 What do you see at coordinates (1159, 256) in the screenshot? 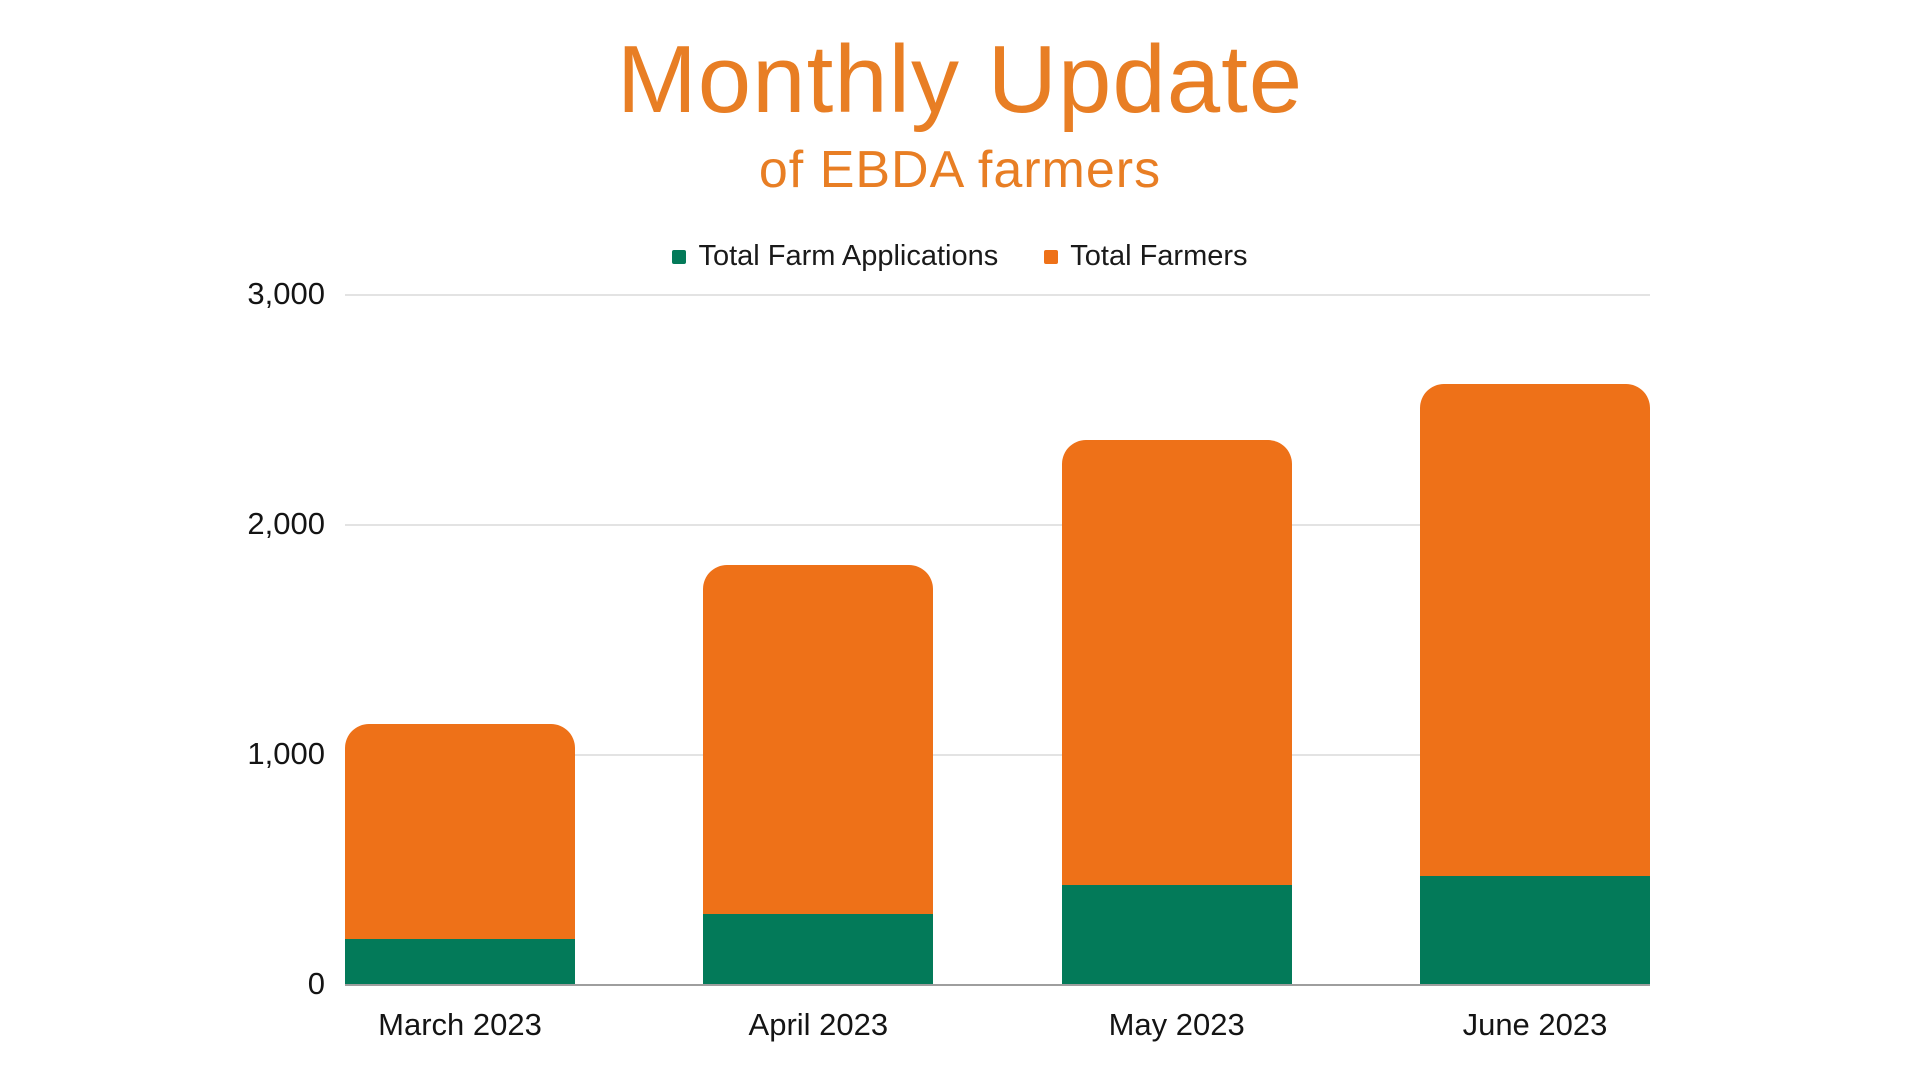
I see `legend-label: Total Farmers` at bounding box center [1159, 256].